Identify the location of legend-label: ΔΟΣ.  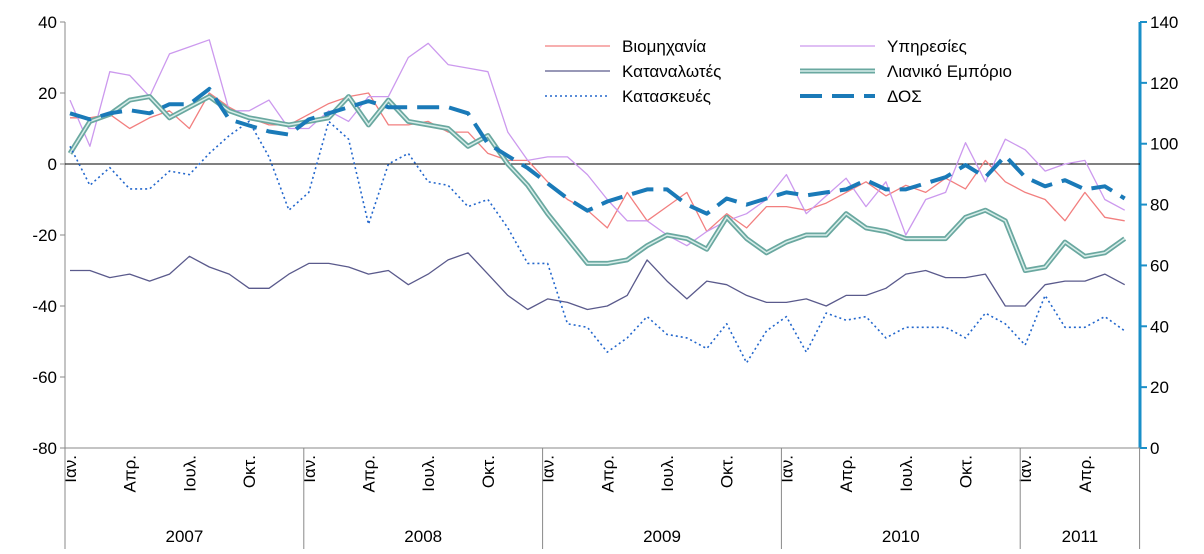
(904, 96).